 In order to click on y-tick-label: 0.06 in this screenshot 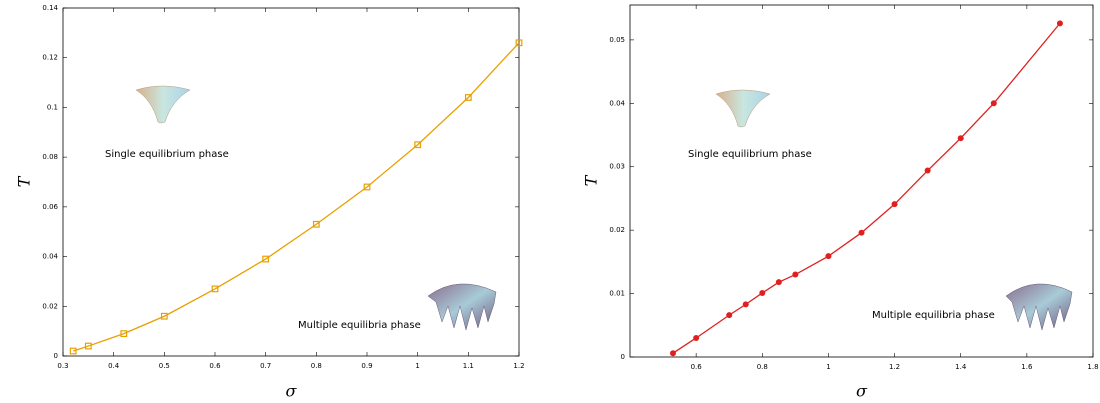, I will do `click(50, 207)`.